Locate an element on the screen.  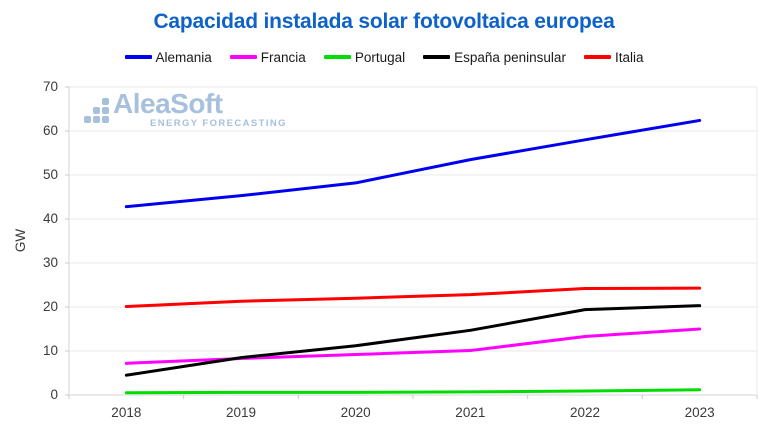
x-tick-label: 2021 is located at coordinates (470, 412).